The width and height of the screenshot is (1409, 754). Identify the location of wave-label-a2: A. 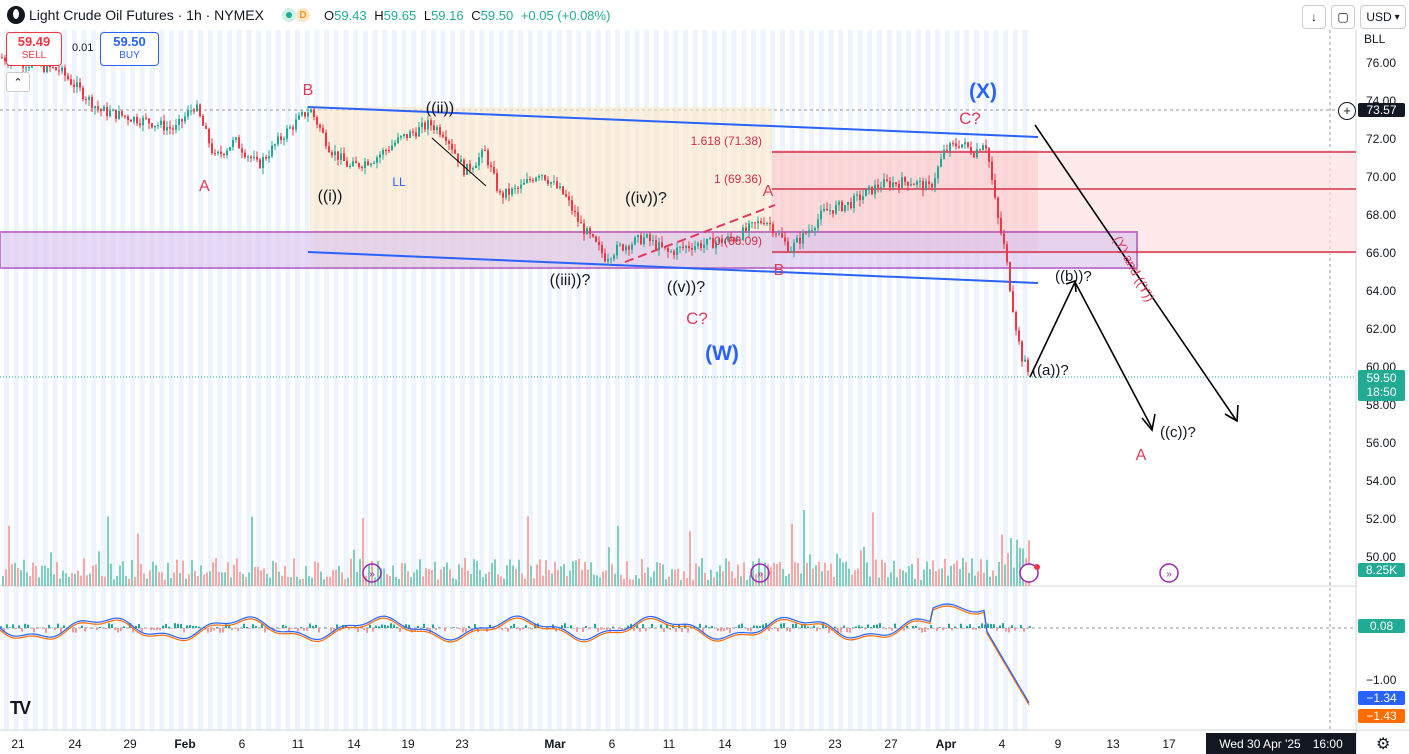
(768, 191).